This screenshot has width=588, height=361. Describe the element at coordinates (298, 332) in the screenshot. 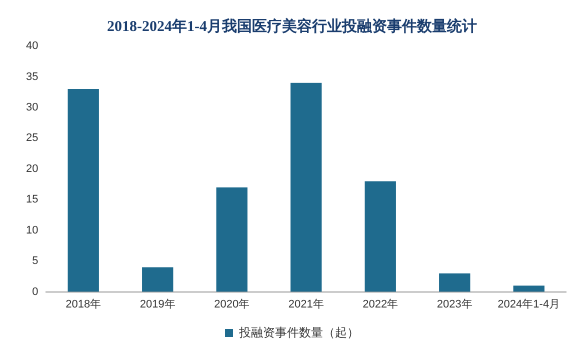

I see `legend-label: 投融资事件数量（起）` at that location.